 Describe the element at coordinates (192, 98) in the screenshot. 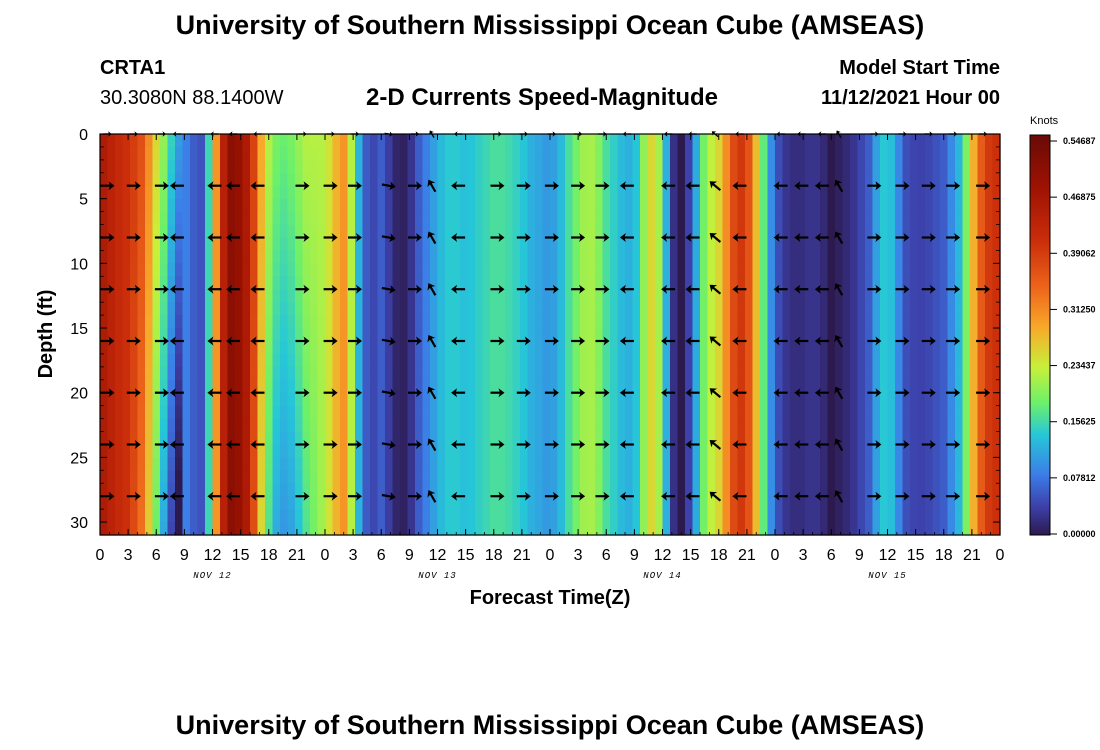

I see `station-coordinates: 30.3080N 88.1400W` at that location.